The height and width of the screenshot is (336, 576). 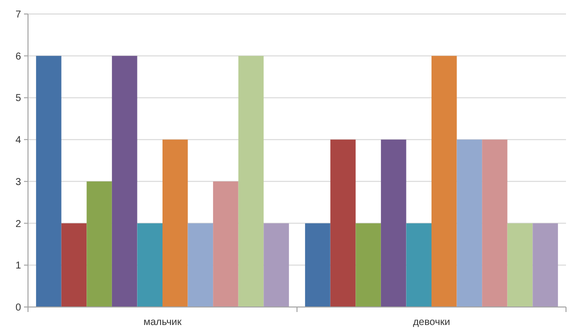 I want to click on y-tick-label: 6, so click(x=18, y=56).